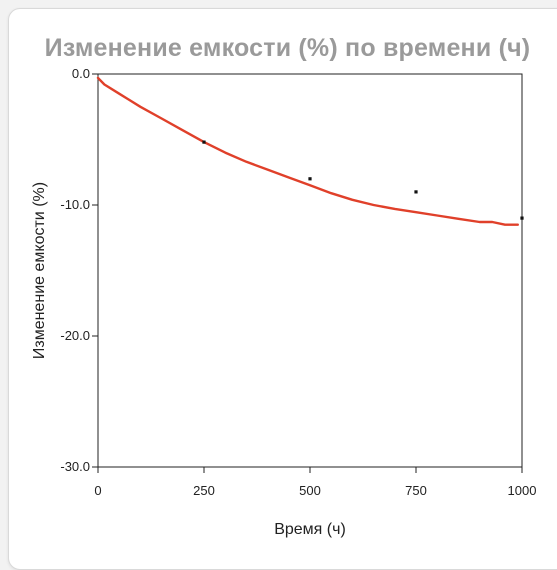 This screenshot has width=557, height=570. What do you see at coordinates (315, 482) in the screenshot?
I see `x-axis: 0 250 500 750 1000` at bounding box center [315, 482].